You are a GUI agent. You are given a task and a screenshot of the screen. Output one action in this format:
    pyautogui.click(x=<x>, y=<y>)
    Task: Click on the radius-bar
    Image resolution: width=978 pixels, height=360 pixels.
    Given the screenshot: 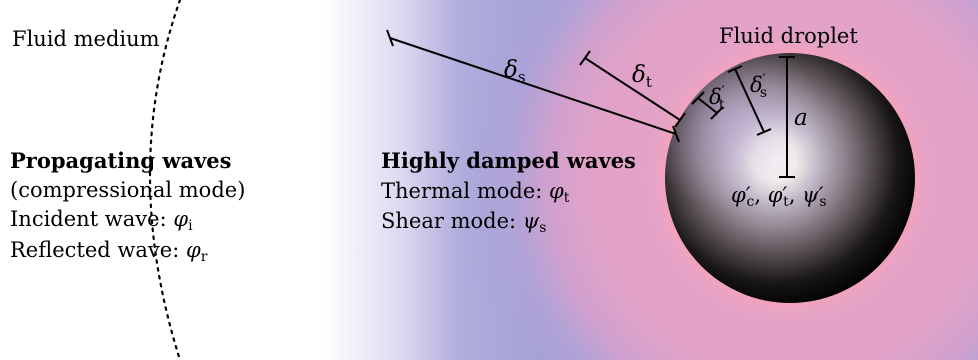 What is the action you would take?
    pyautogui.click(x=787, y=117)
    